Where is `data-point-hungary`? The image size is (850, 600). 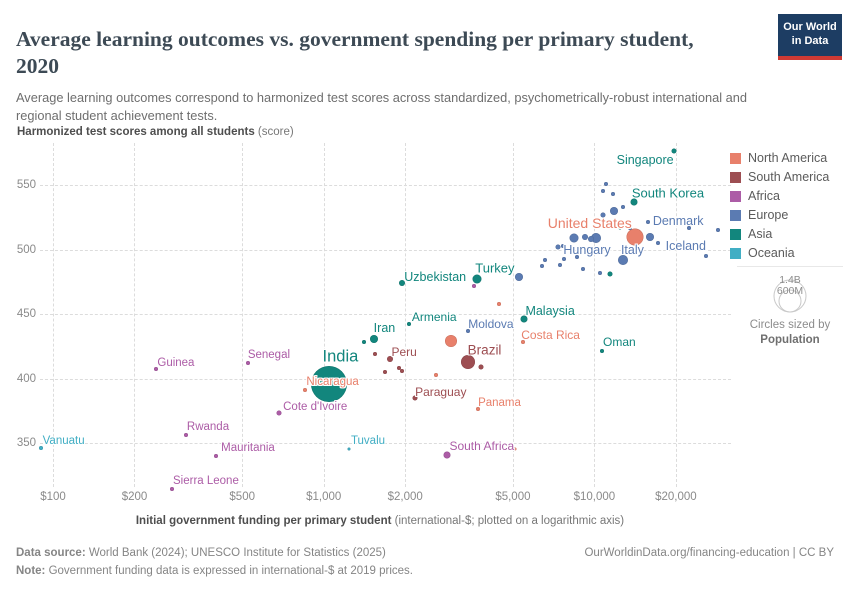 data-point-hungary is located at coordinates (558, 247).